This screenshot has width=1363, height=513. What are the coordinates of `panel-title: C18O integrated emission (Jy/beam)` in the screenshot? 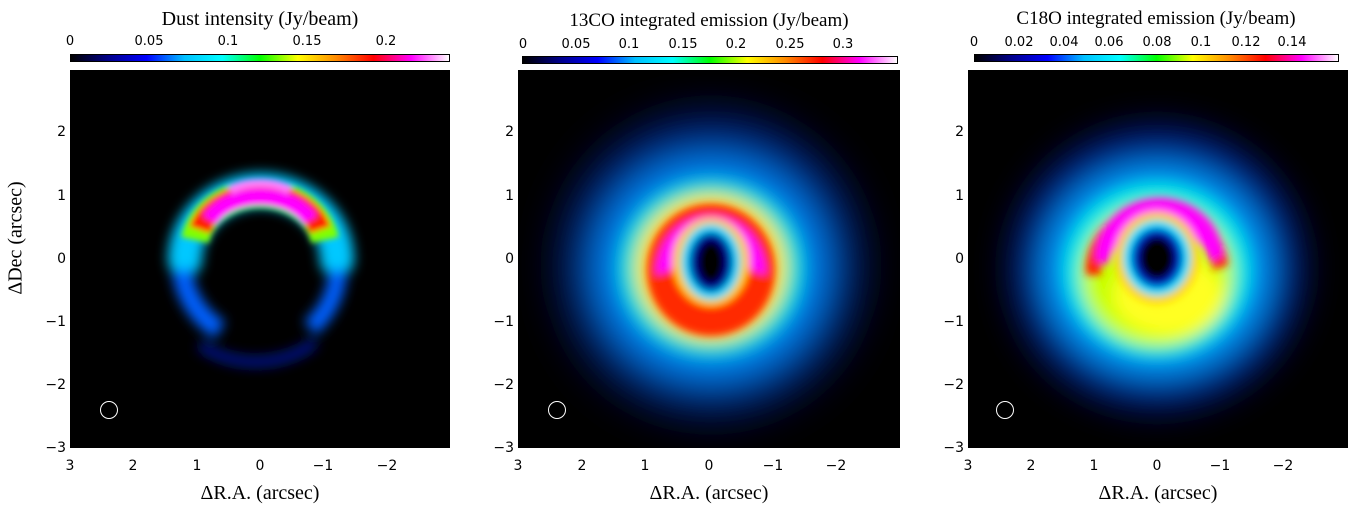 It's located at (1156, 18).